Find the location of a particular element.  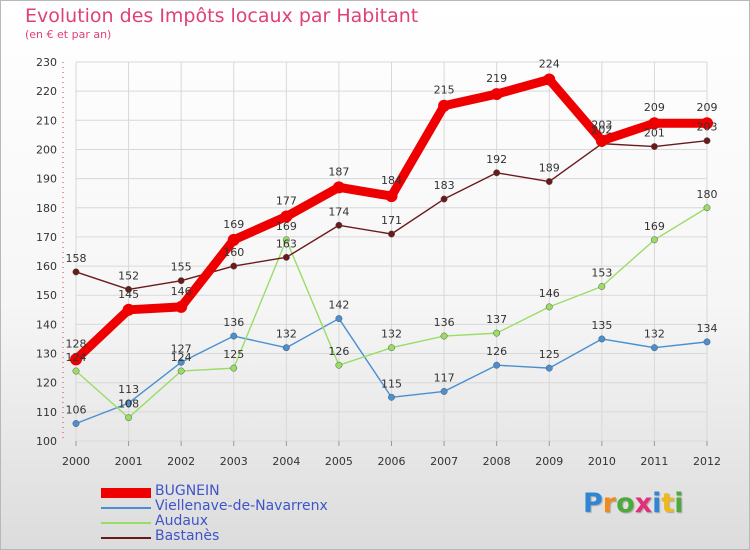

x-tick-label: 2005 is located at coordinates (339, 461).